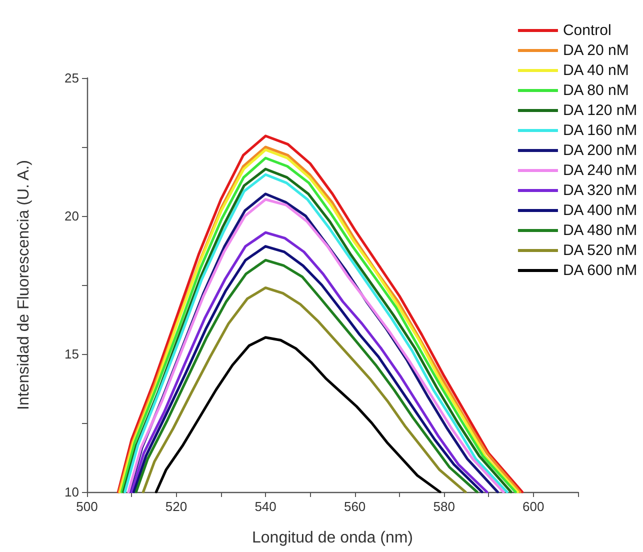 The width and height of the screenshot is (643, 552). What do you see at coordinates (298, 415) in the screenshot?
I see `line-series` at bounding box center [298, 415].